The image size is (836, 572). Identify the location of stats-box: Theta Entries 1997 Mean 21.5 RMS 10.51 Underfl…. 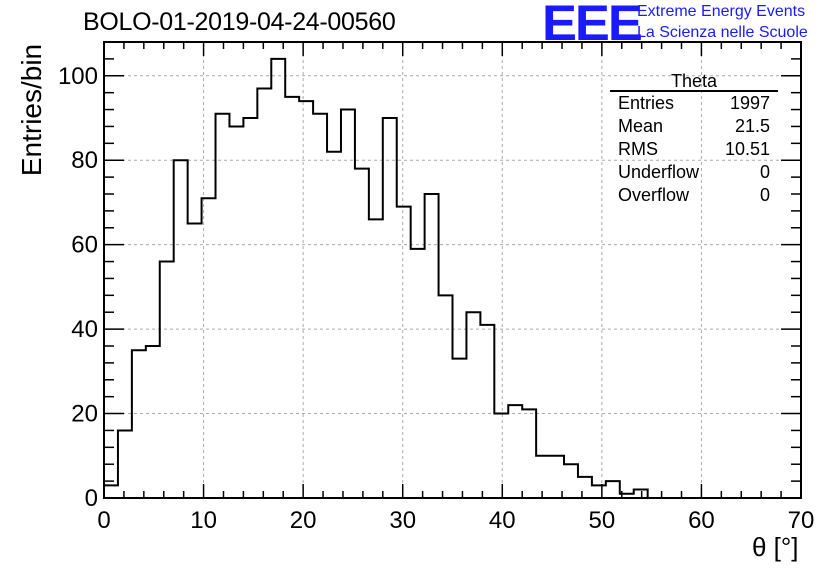
(694, 139).